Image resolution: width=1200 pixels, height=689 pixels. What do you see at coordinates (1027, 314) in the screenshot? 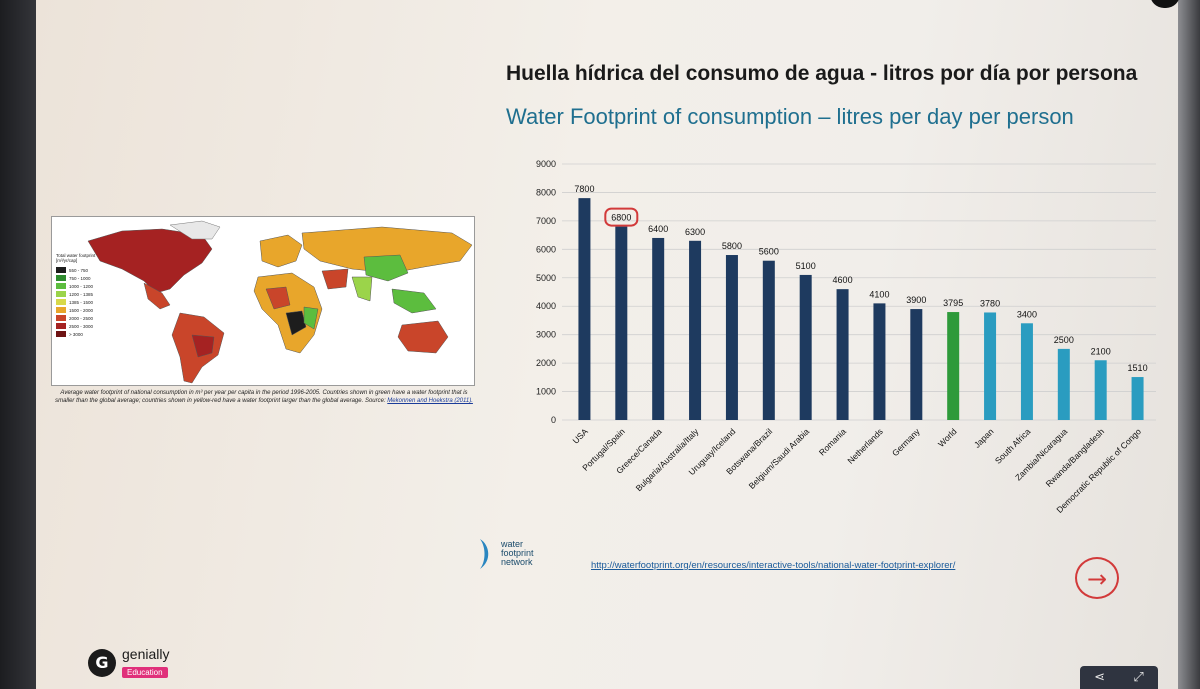
I see `bar-value-label: 3400` at bounding box center [1027, 314].